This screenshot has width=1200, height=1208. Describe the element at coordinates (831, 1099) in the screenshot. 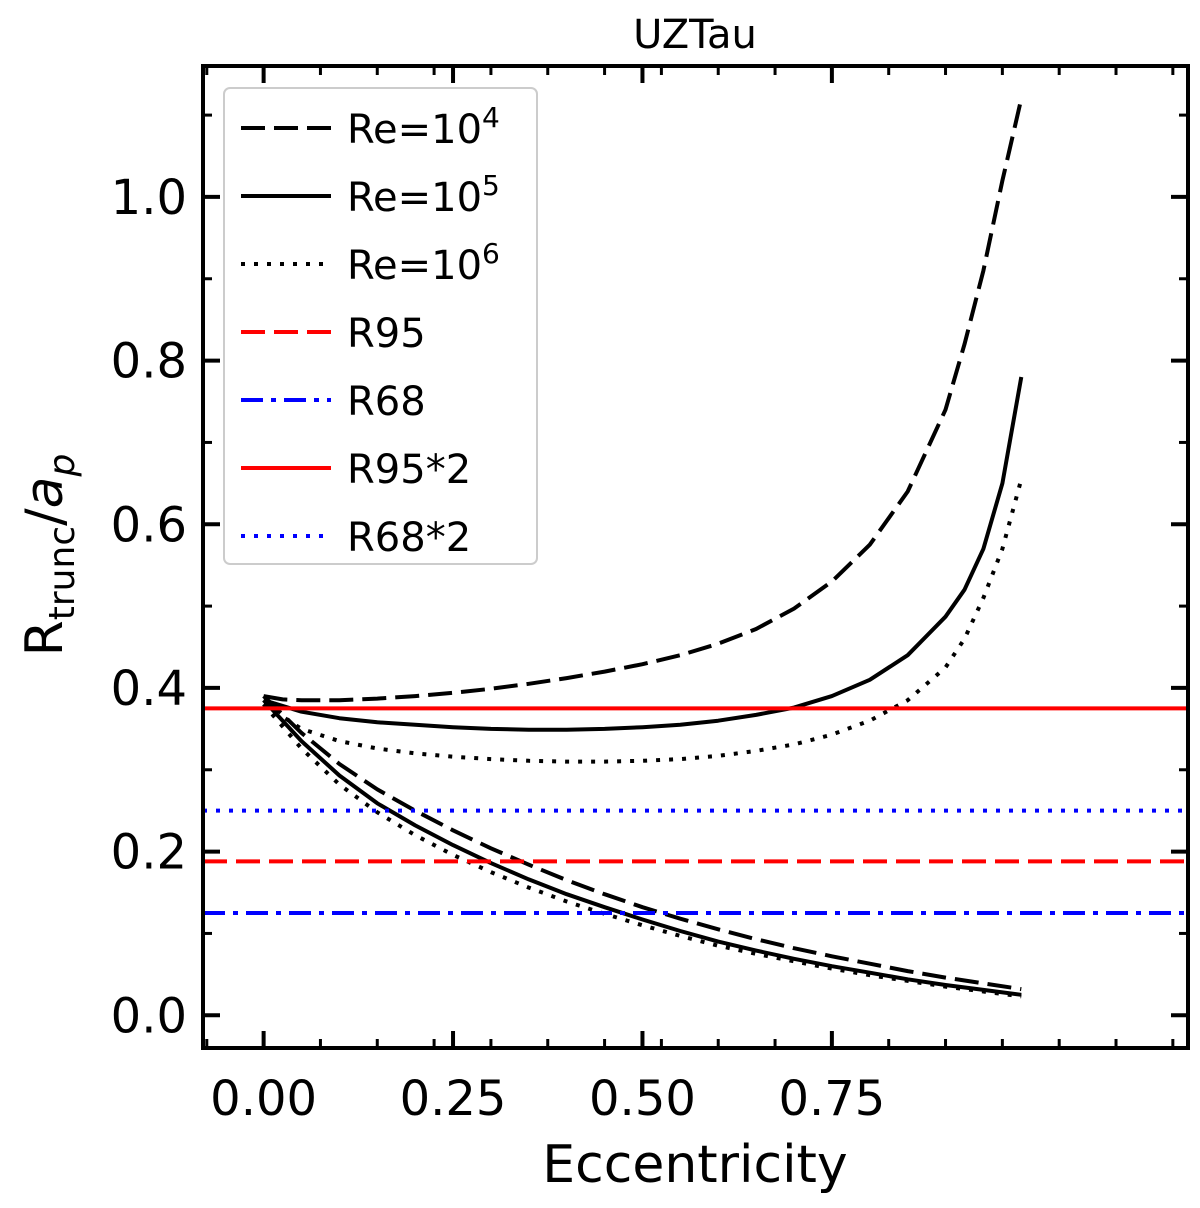

I see `x-tick-label: 0.75` at that location.